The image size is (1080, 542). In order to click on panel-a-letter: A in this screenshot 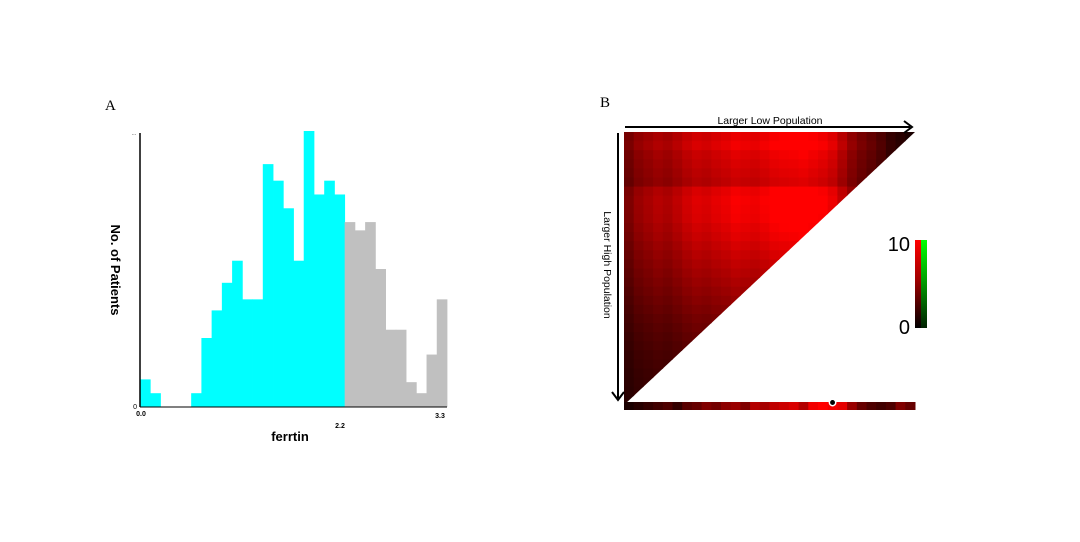, I will do `click(110, 106)`.